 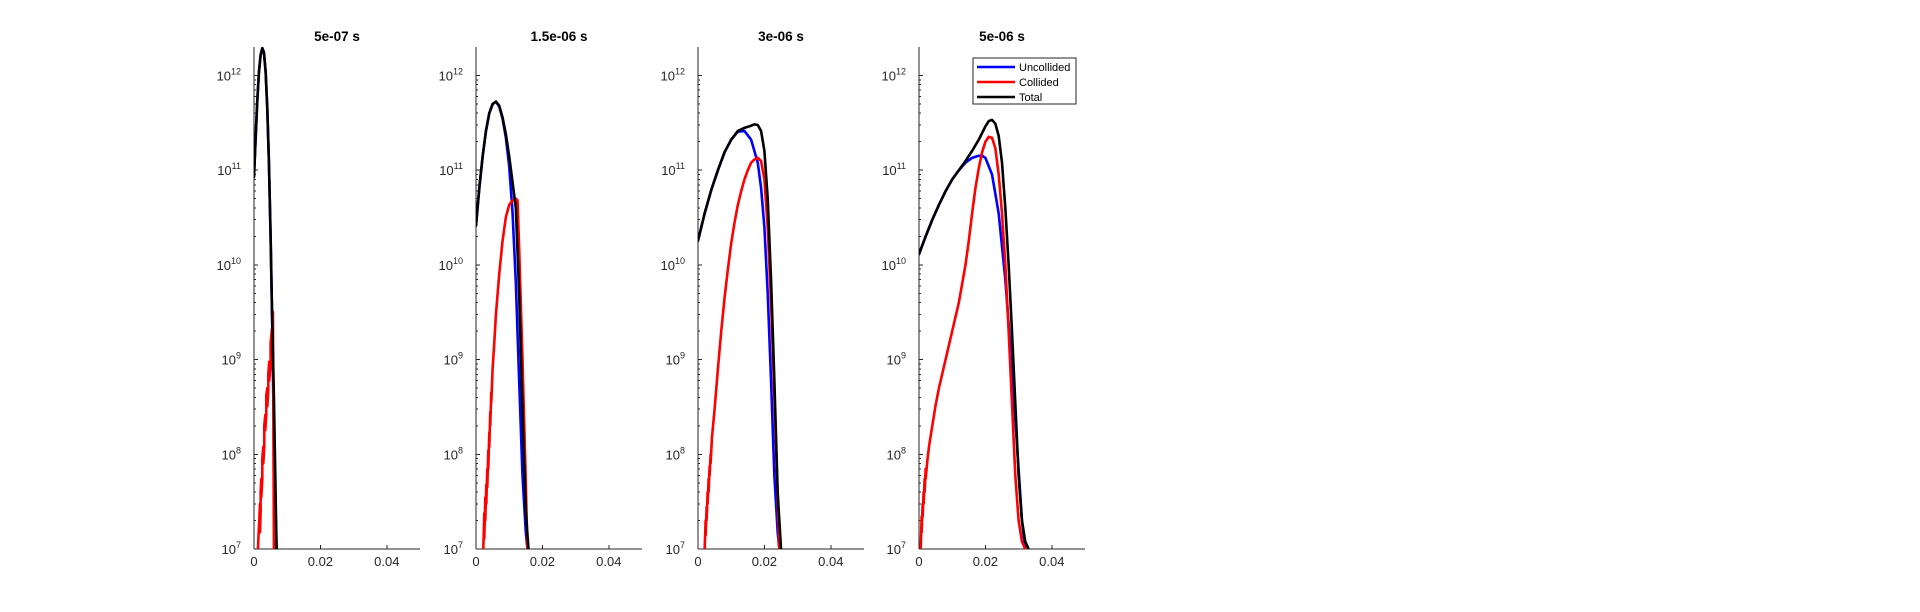 I want to click on legend: Uncollided Collided Total, so click(x=1024, y=81).